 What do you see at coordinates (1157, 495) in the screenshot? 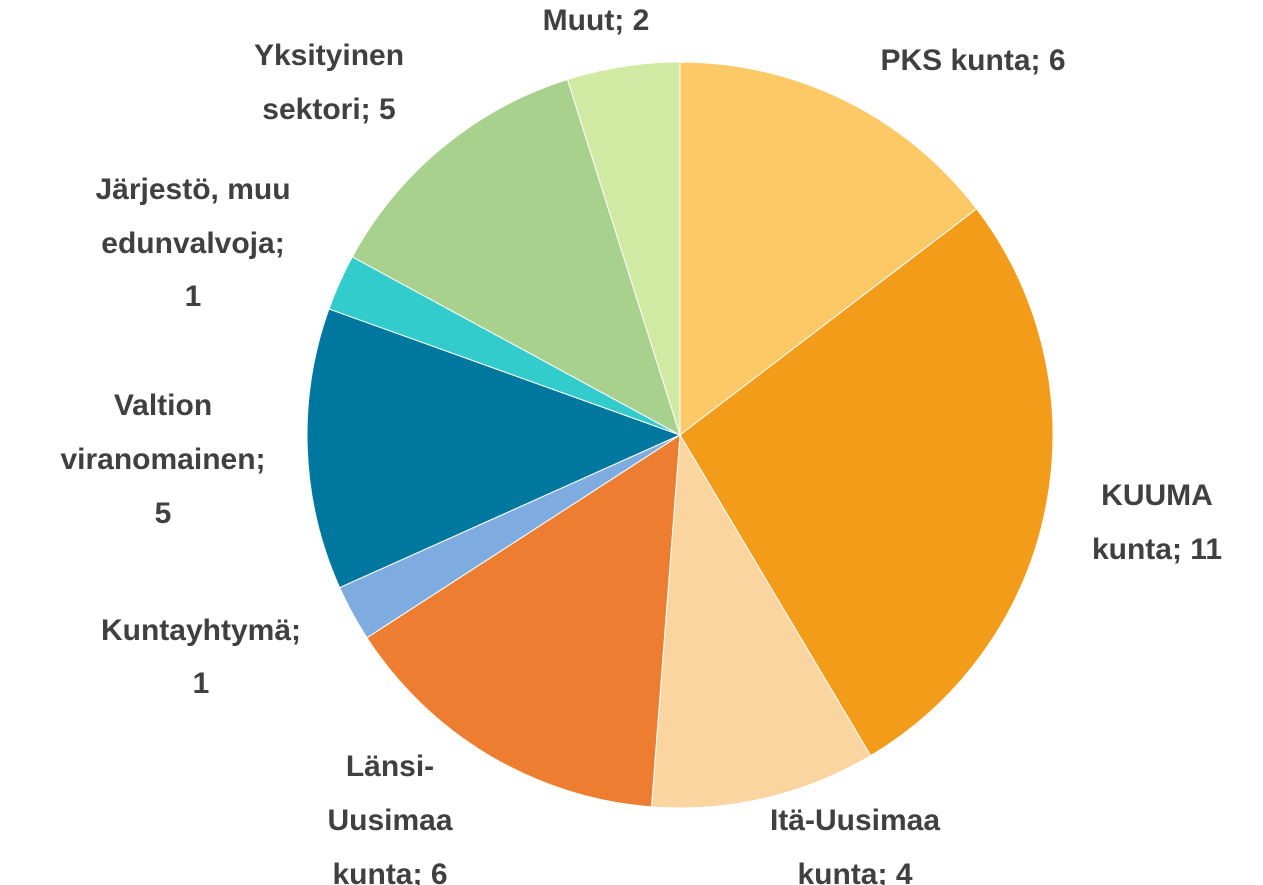
I see `data-label: KUUMA` at bounding box center [1157, 495].